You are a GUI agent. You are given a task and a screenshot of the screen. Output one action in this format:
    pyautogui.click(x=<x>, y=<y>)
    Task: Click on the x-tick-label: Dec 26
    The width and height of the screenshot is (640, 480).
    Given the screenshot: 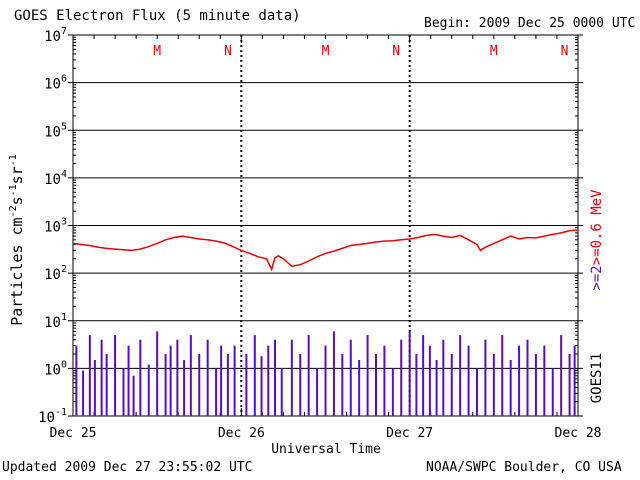 What is the action you would take?
    pyautogui.click(x=241, y=433)
    